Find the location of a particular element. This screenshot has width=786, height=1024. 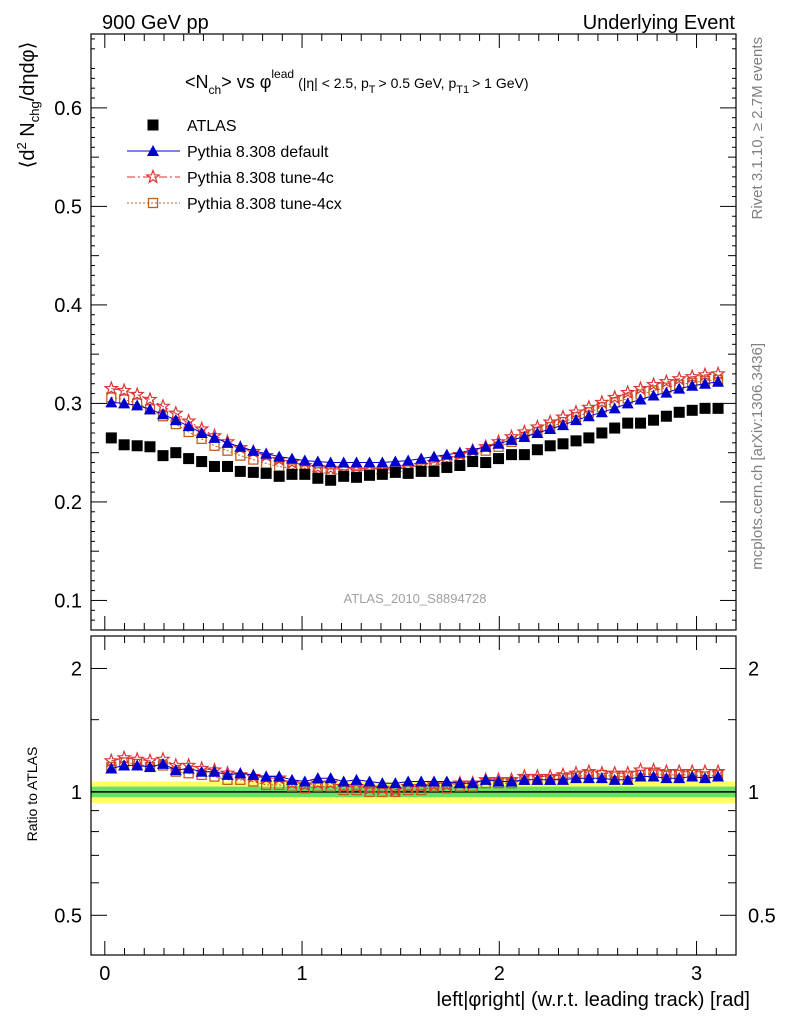

legend-label: Pythia 8.308 tune-4c is located at coordinates (260, 178).